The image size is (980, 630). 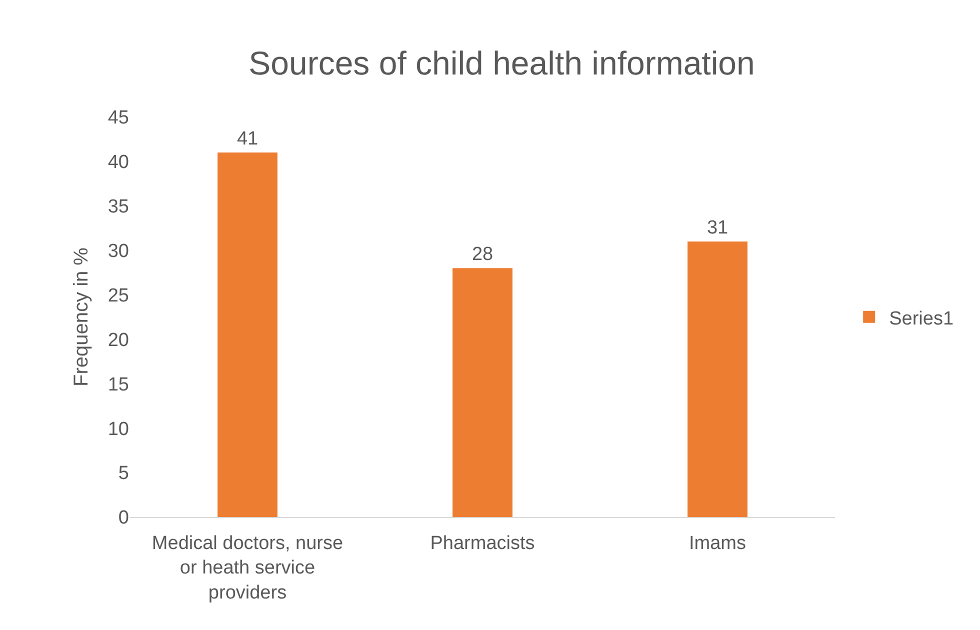 What do you see at coordinates (118, 118) in the screenshot?
I see `y-tick-label: 45` at bounding box center [118, 118].